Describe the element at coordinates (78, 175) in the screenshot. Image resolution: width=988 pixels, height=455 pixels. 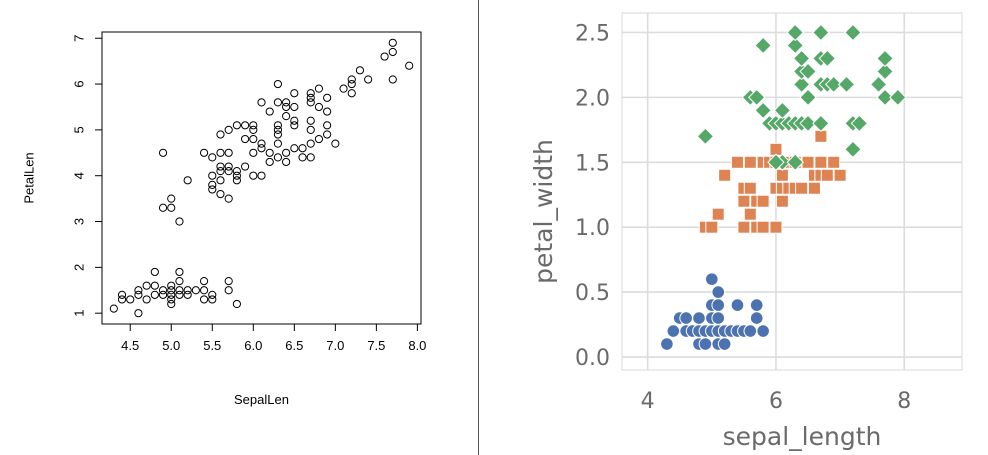
I see `y-tick-label: 4` at that location.